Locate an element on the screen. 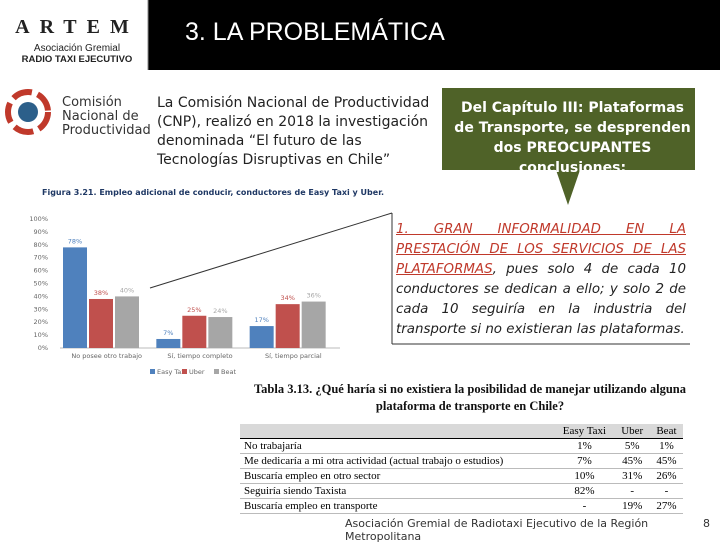 The height and width of the screenshot is (543, 720). value-label: 24% is located at coordinates (220, 311).